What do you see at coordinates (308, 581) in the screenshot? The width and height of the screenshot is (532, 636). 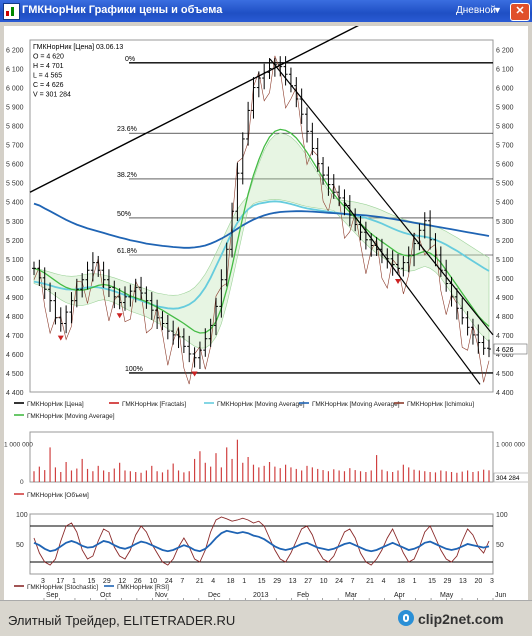 I see `day-label: 27` at bounding box center [308, 581].